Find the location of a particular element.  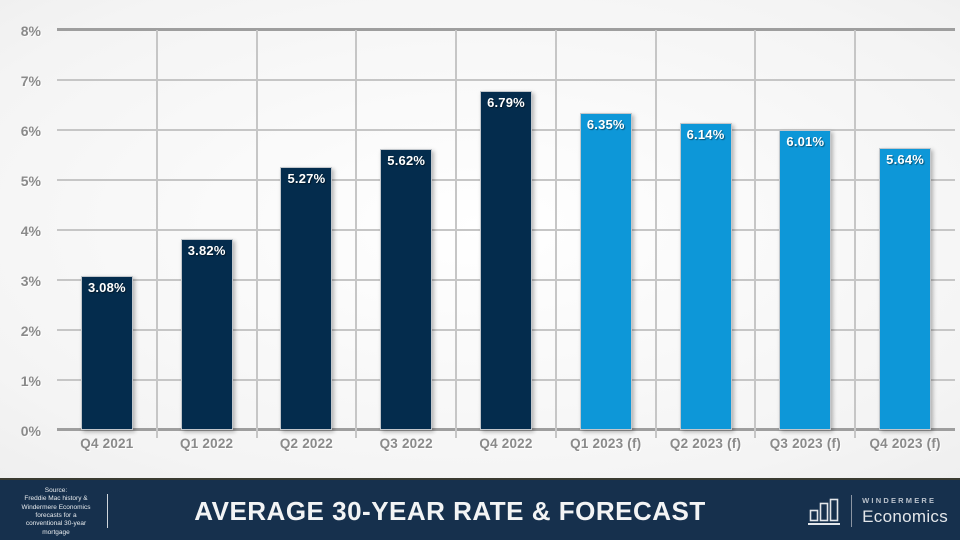

y-tick-label: 1% is located at coordinates (30, 381).